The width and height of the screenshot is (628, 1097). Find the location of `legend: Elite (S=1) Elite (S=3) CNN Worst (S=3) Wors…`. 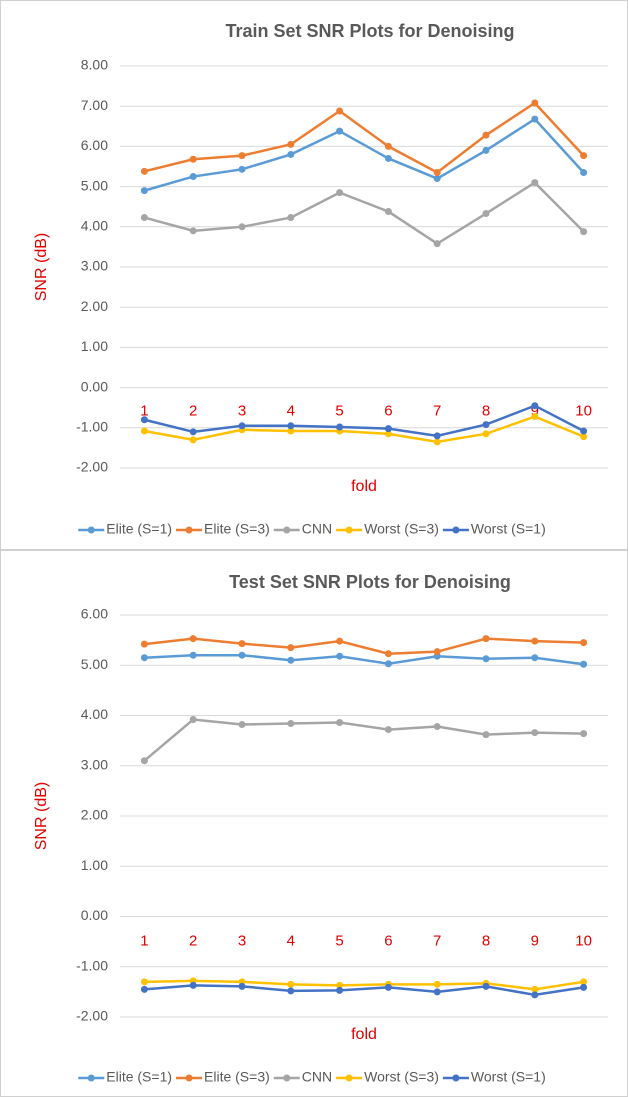

legend: Elite (S=1) Elite (S=3) CNN Worst (S=3) Wors… is located at coordinates (312, 529).